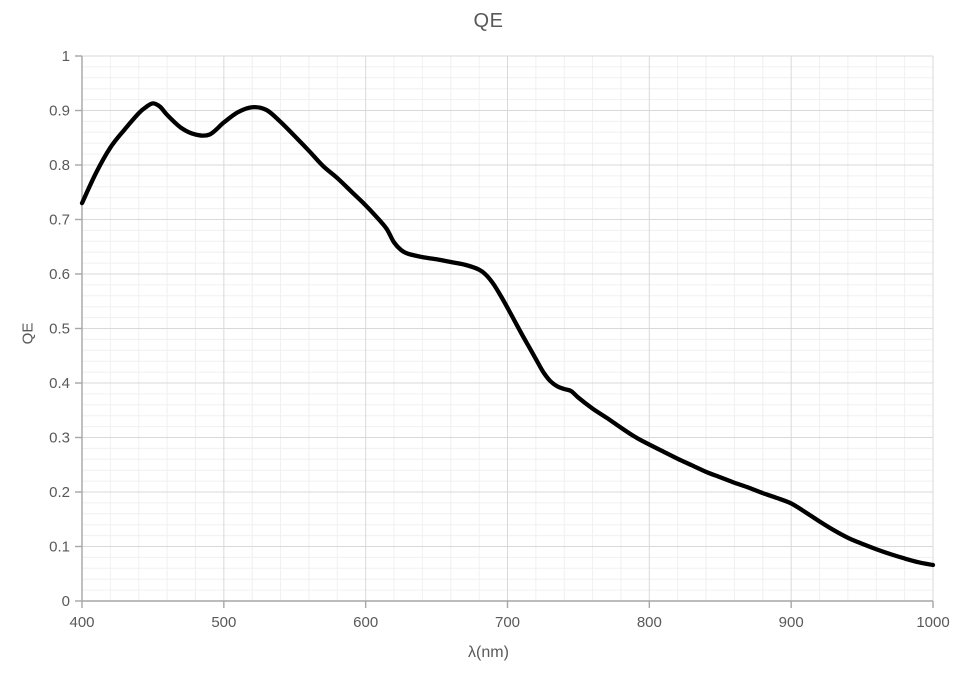 The image size is (977, 693). What do you see at coordinates (59, 438) in the screenshot?
I see `y-tick-label: 0.3` at bounding box center [59, 438].